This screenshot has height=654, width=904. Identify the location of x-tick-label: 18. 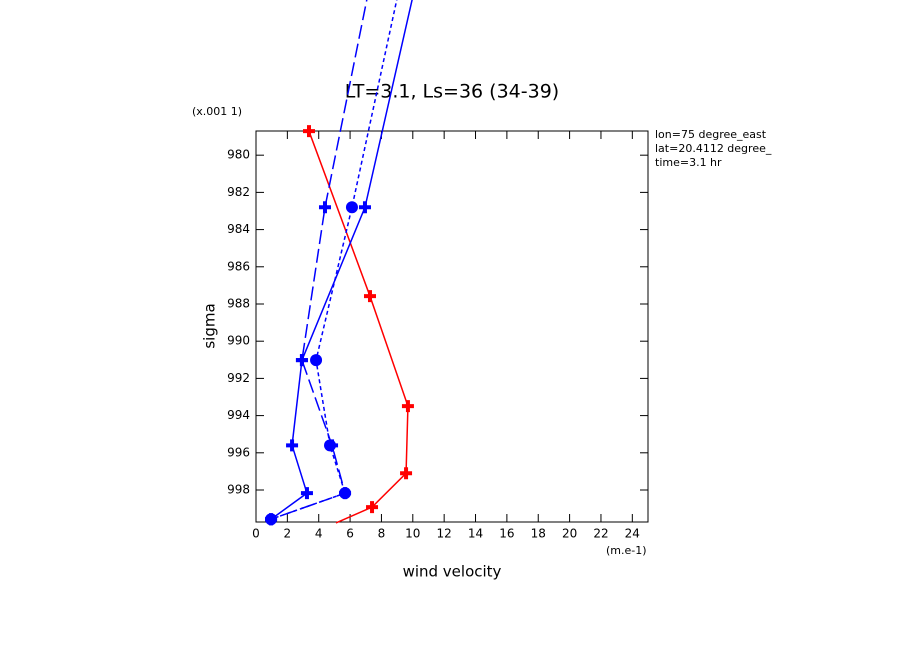
(538, 534).